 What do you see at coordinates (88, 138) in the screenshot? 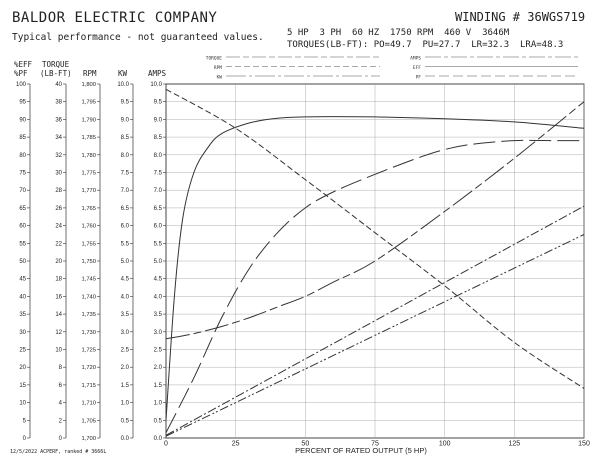
I see `scale-label-rpm: 1,785` at bounding box center [88, 138].